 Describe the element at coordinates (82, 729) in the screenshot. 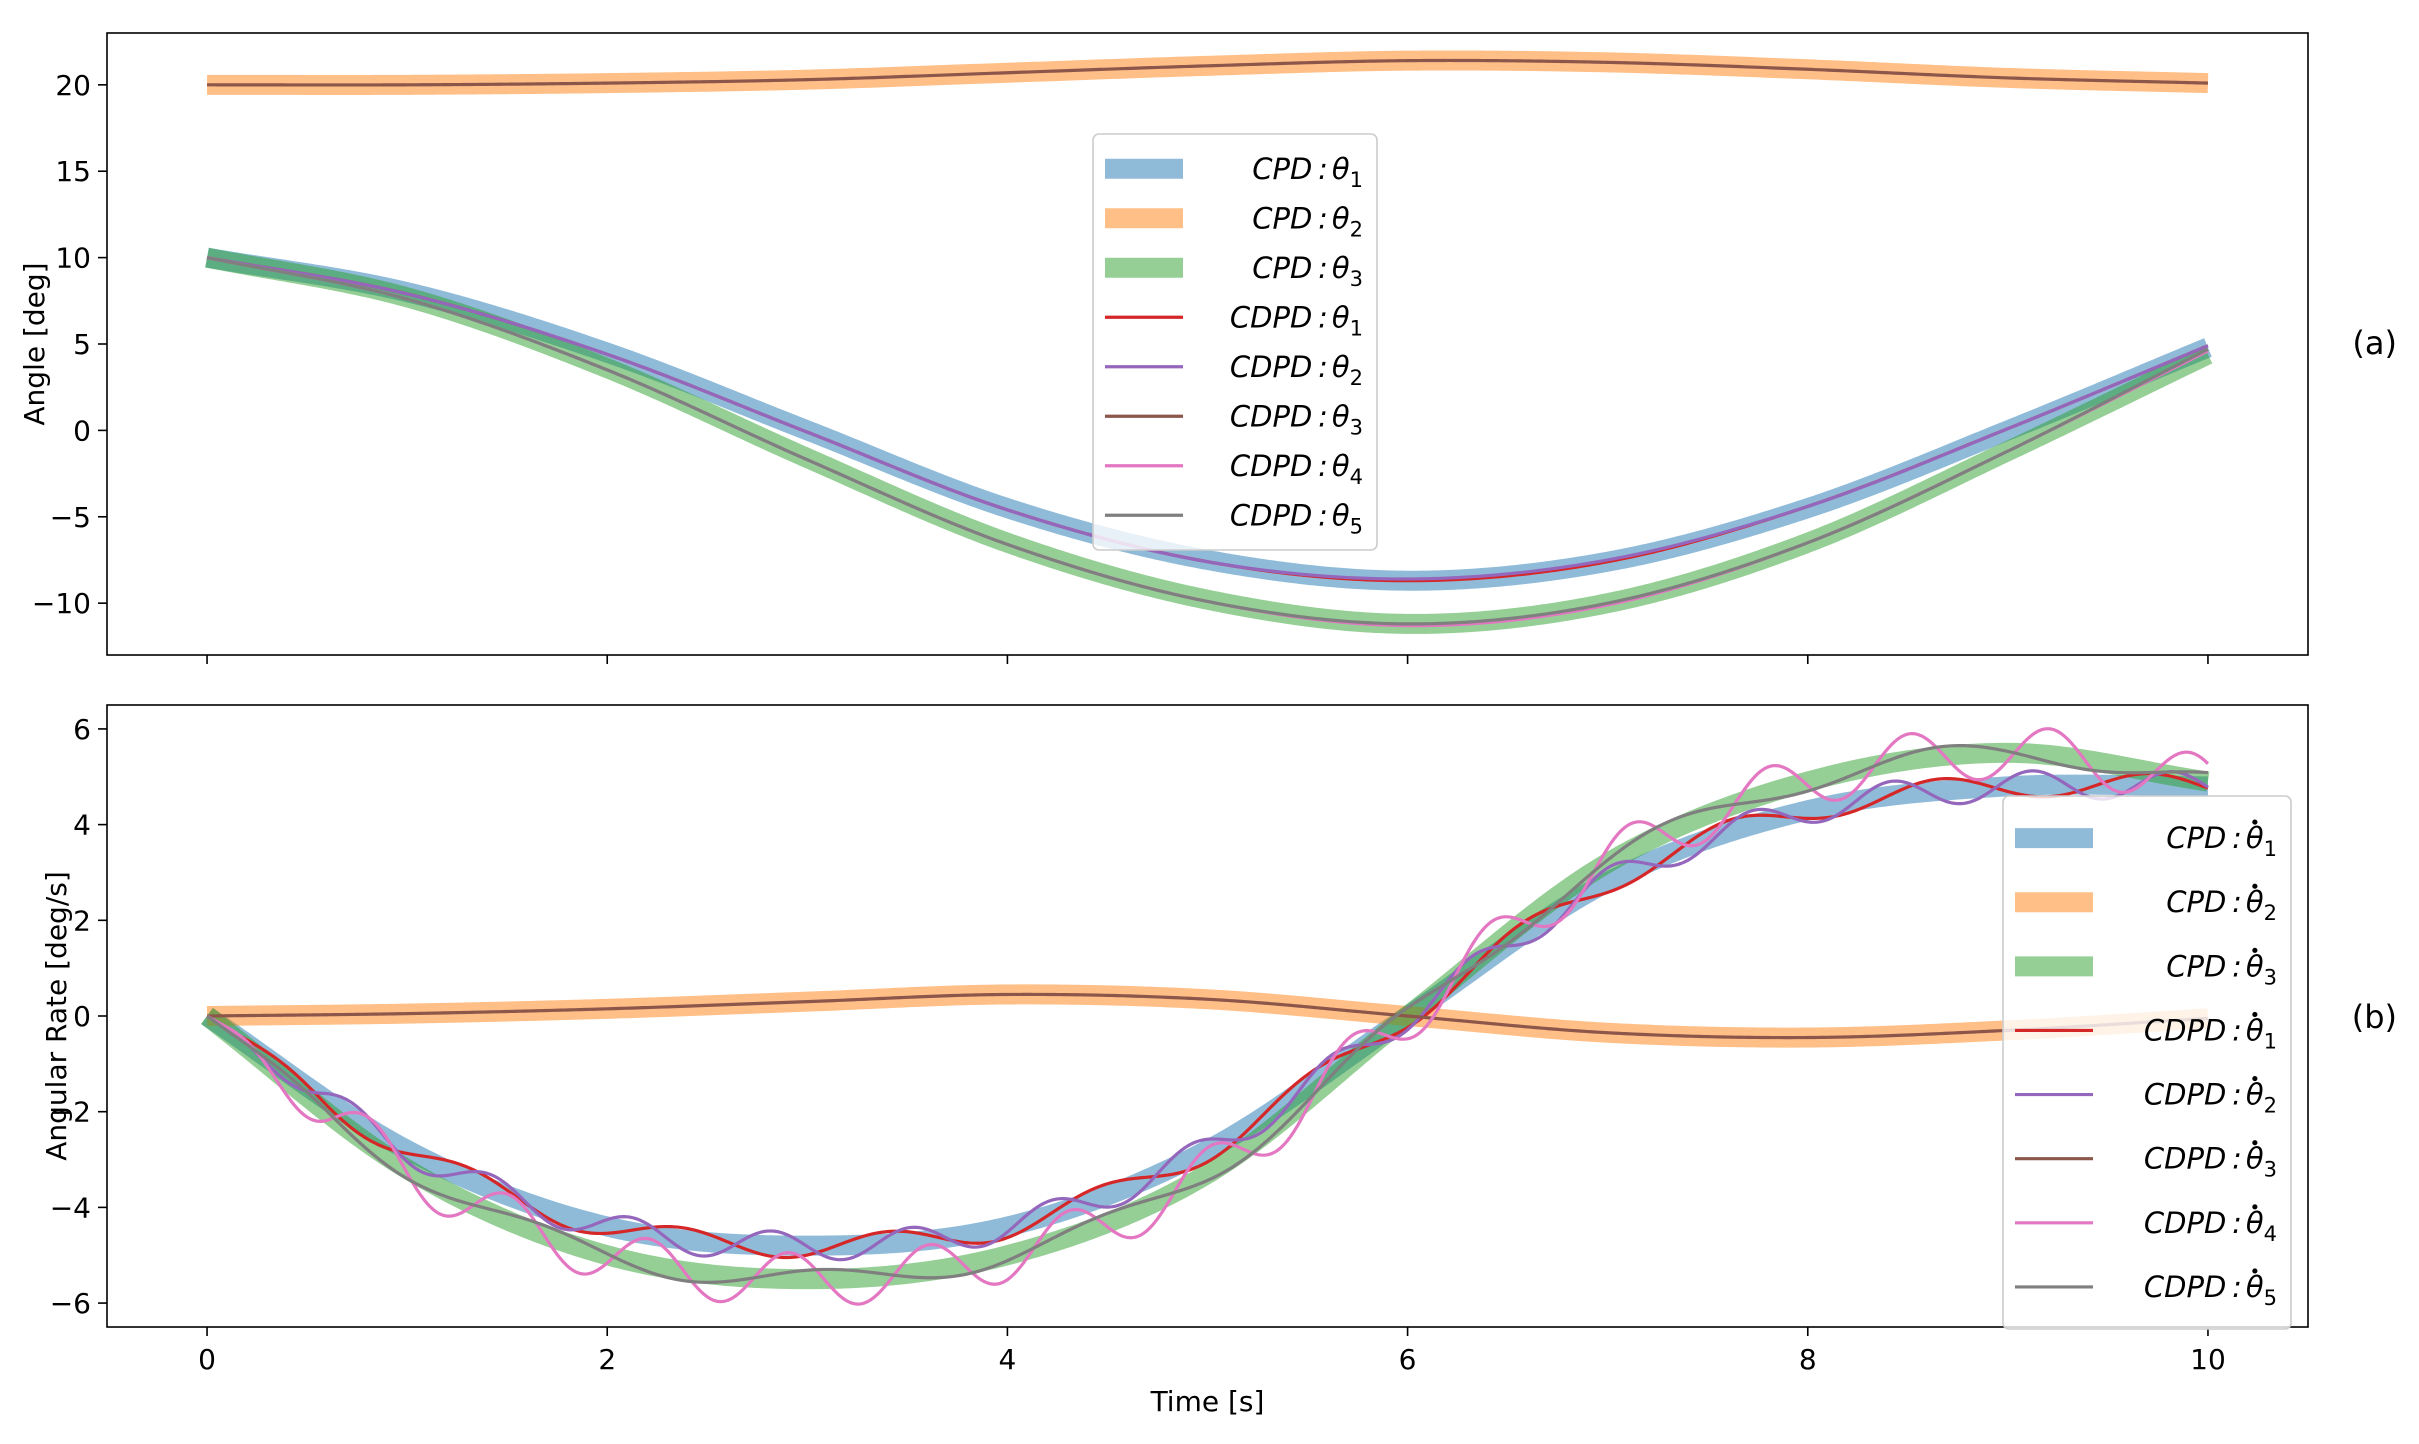

I see `y-tick-label: 6` at that location.